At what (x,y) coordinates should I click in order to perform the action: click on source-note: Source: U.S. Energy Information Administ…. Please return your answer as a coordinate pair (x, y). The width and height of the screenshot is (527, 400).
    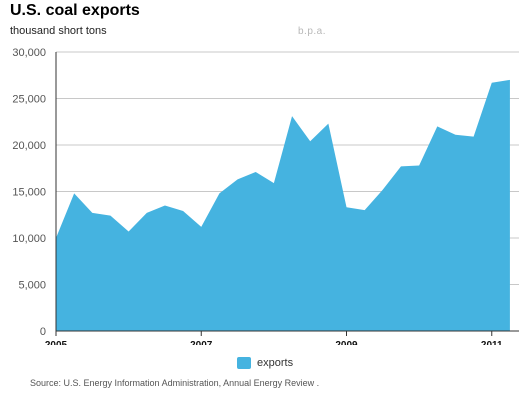
    Looking at the image, I should click on (175, 383).